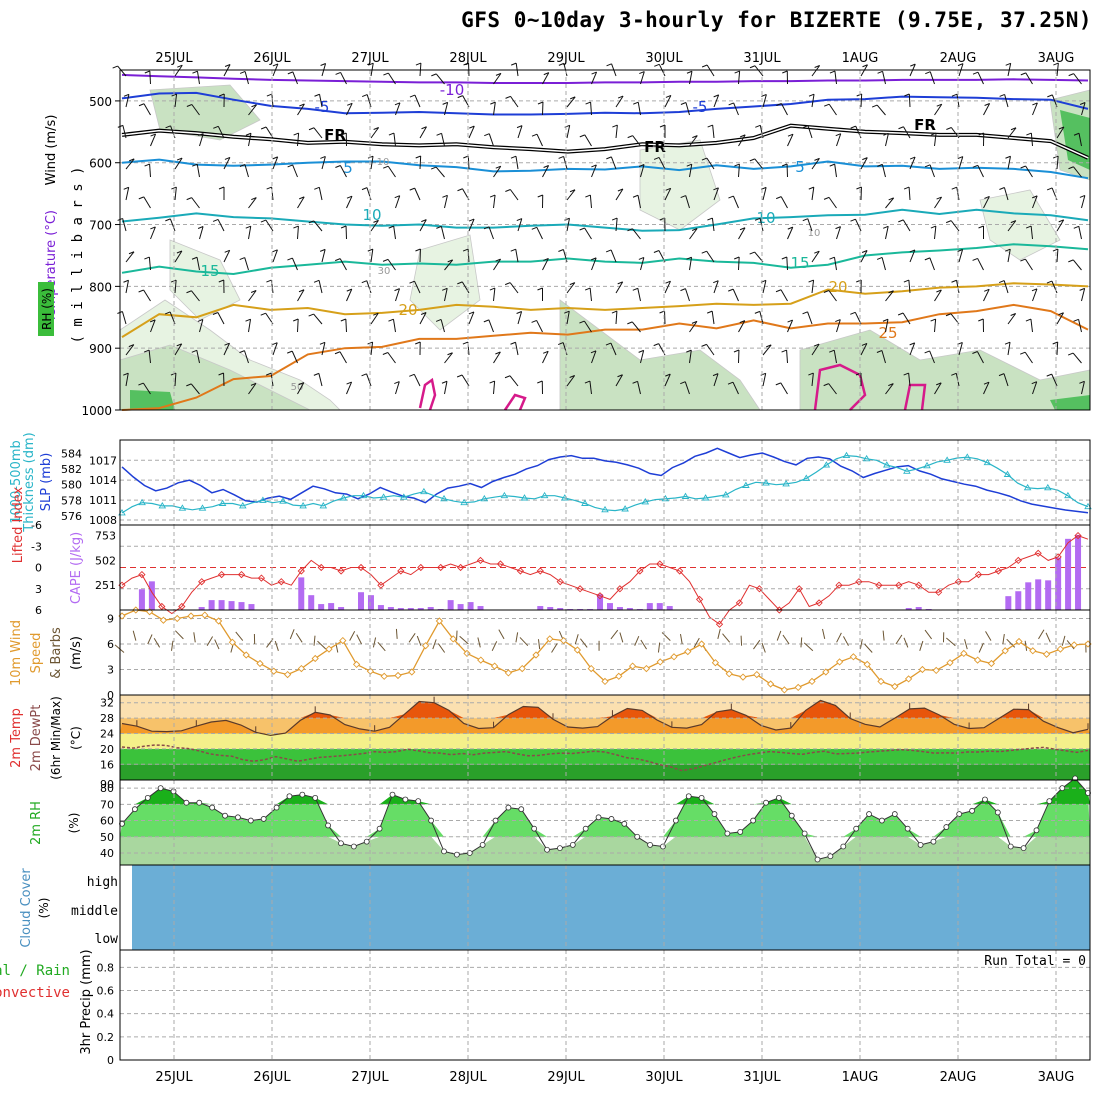 The image size is (1100, 1100). I want to click on temp-line, so click(605, 718).